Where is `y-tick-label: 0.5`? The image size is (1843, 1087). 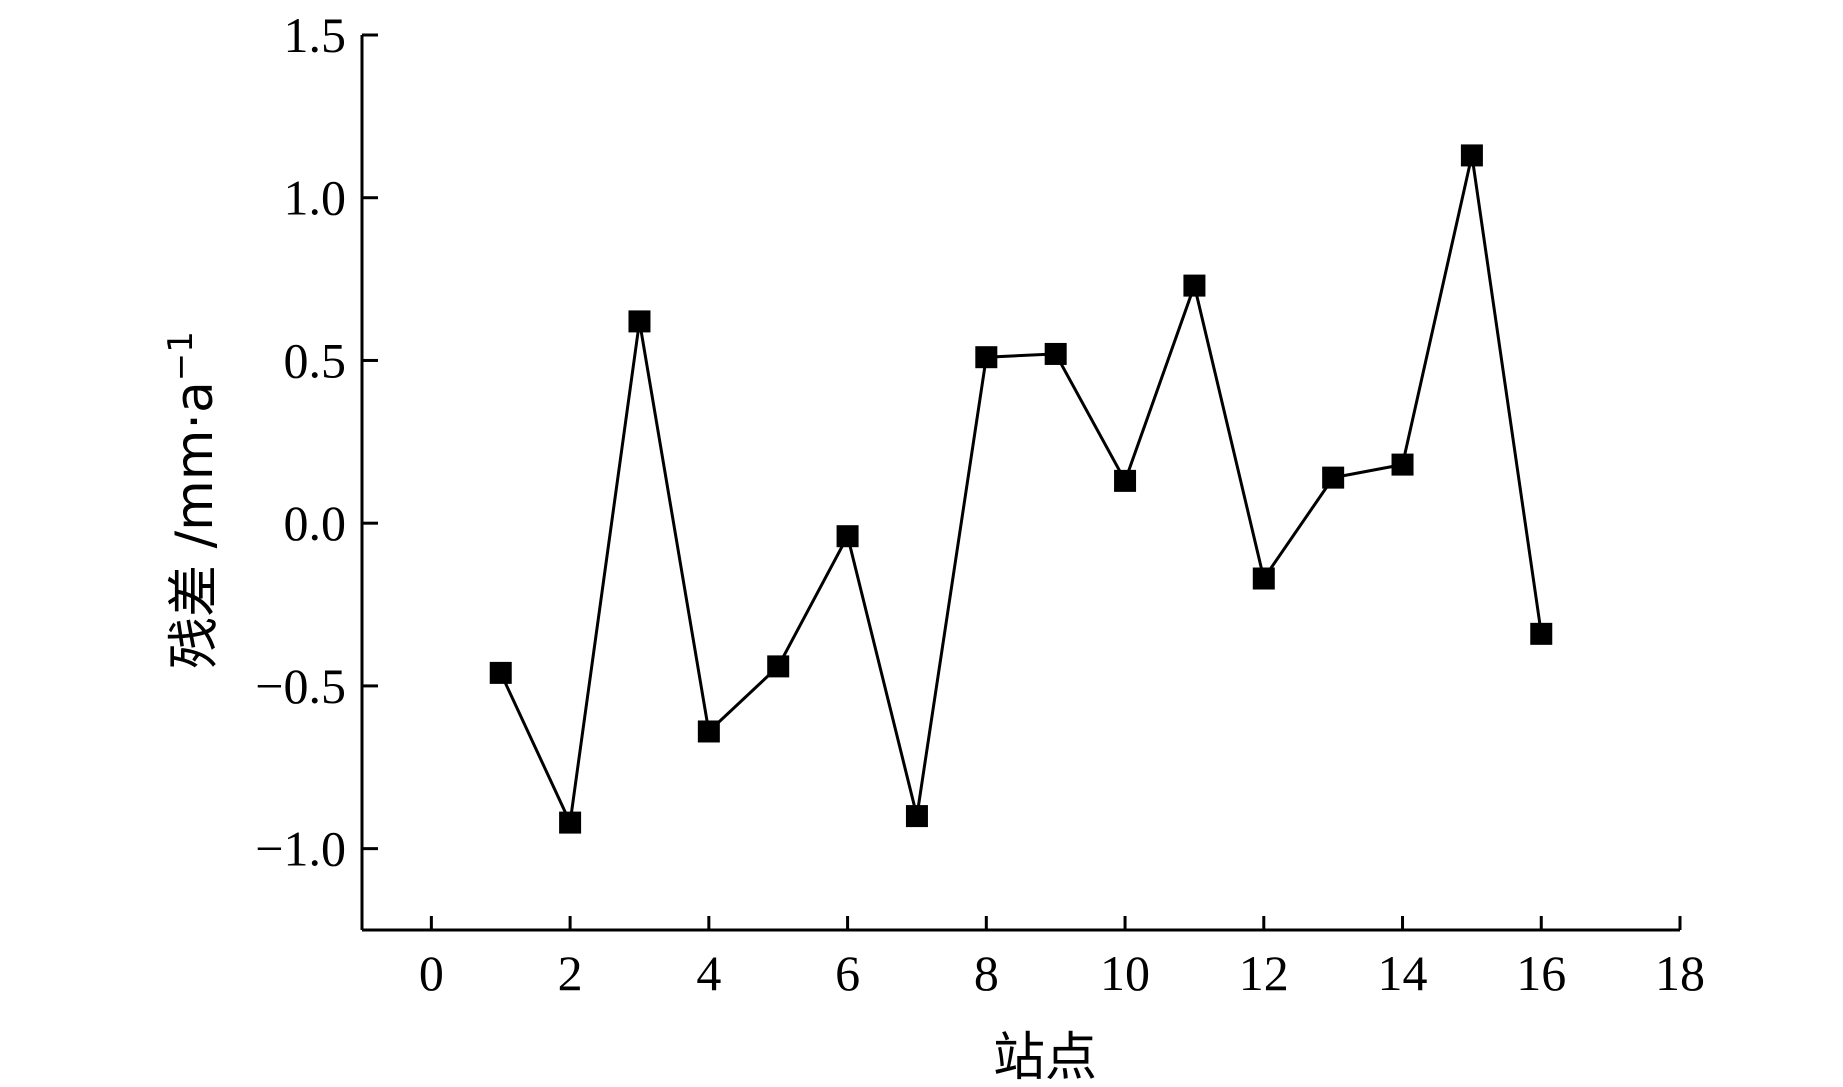
y-tick-label: 0.5 is located at coordinates (315, 360).